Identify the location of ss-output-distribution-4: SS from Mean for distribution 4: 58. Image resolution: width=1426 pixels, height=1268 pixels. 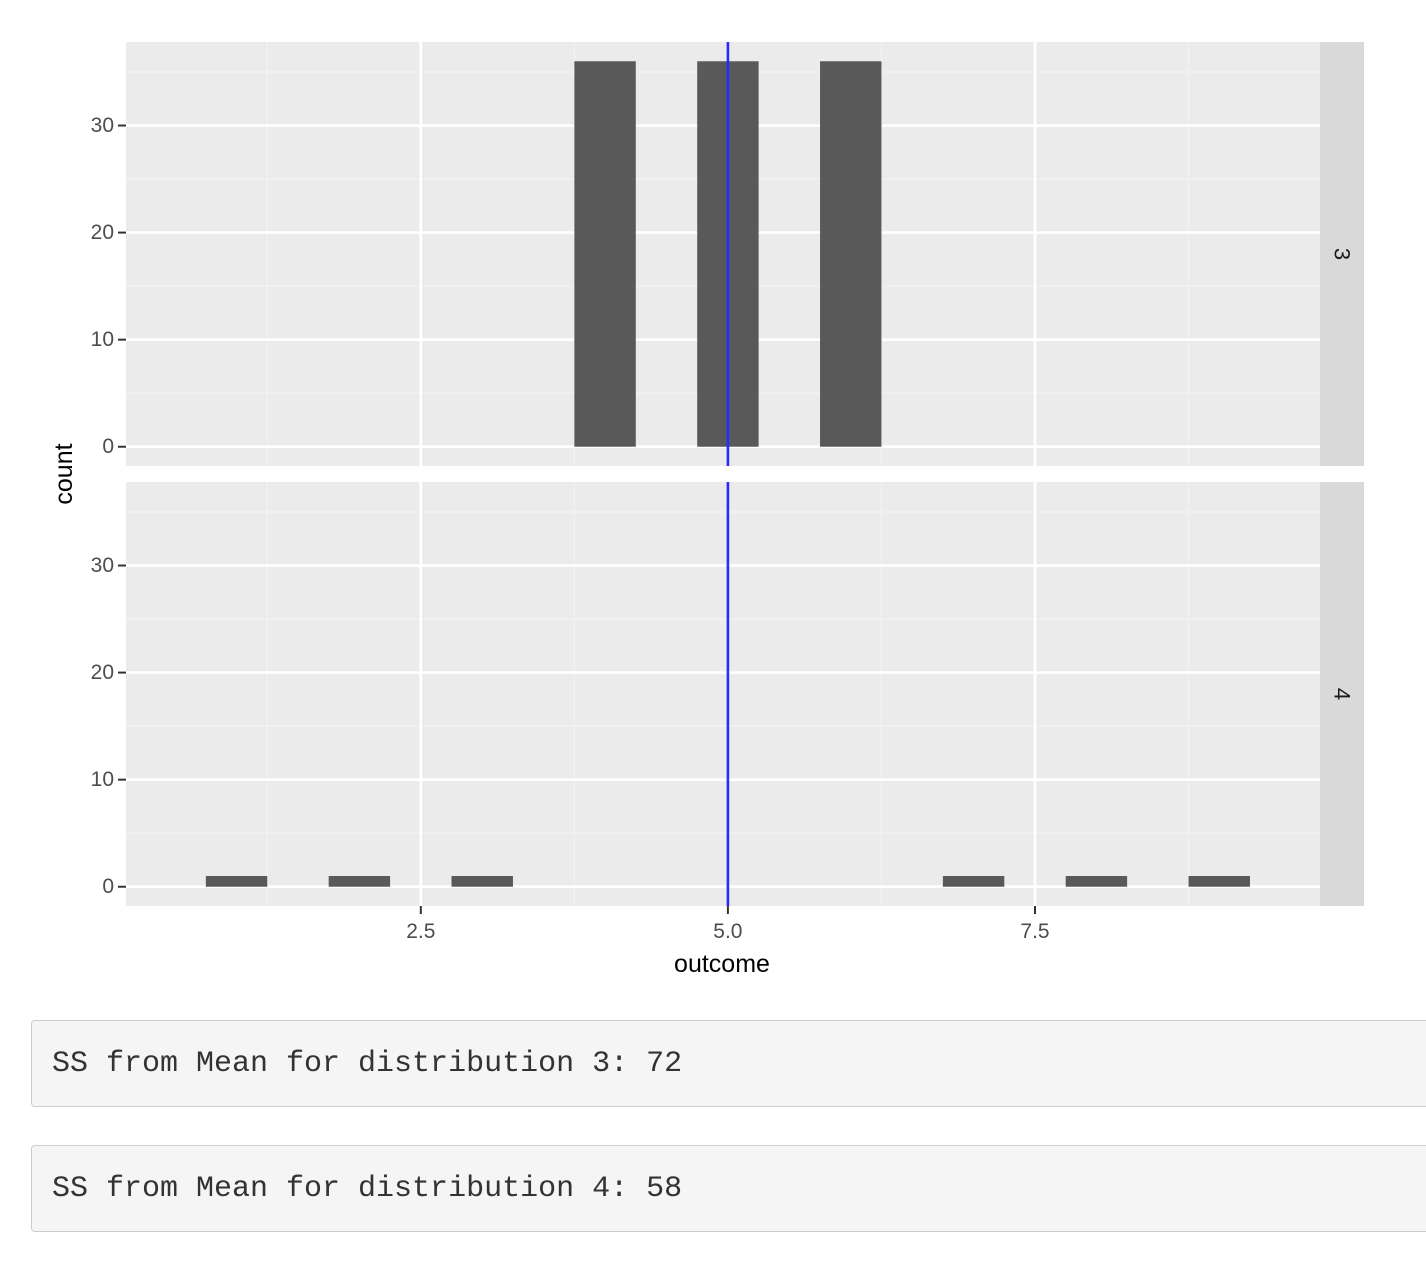
(367, 1189).